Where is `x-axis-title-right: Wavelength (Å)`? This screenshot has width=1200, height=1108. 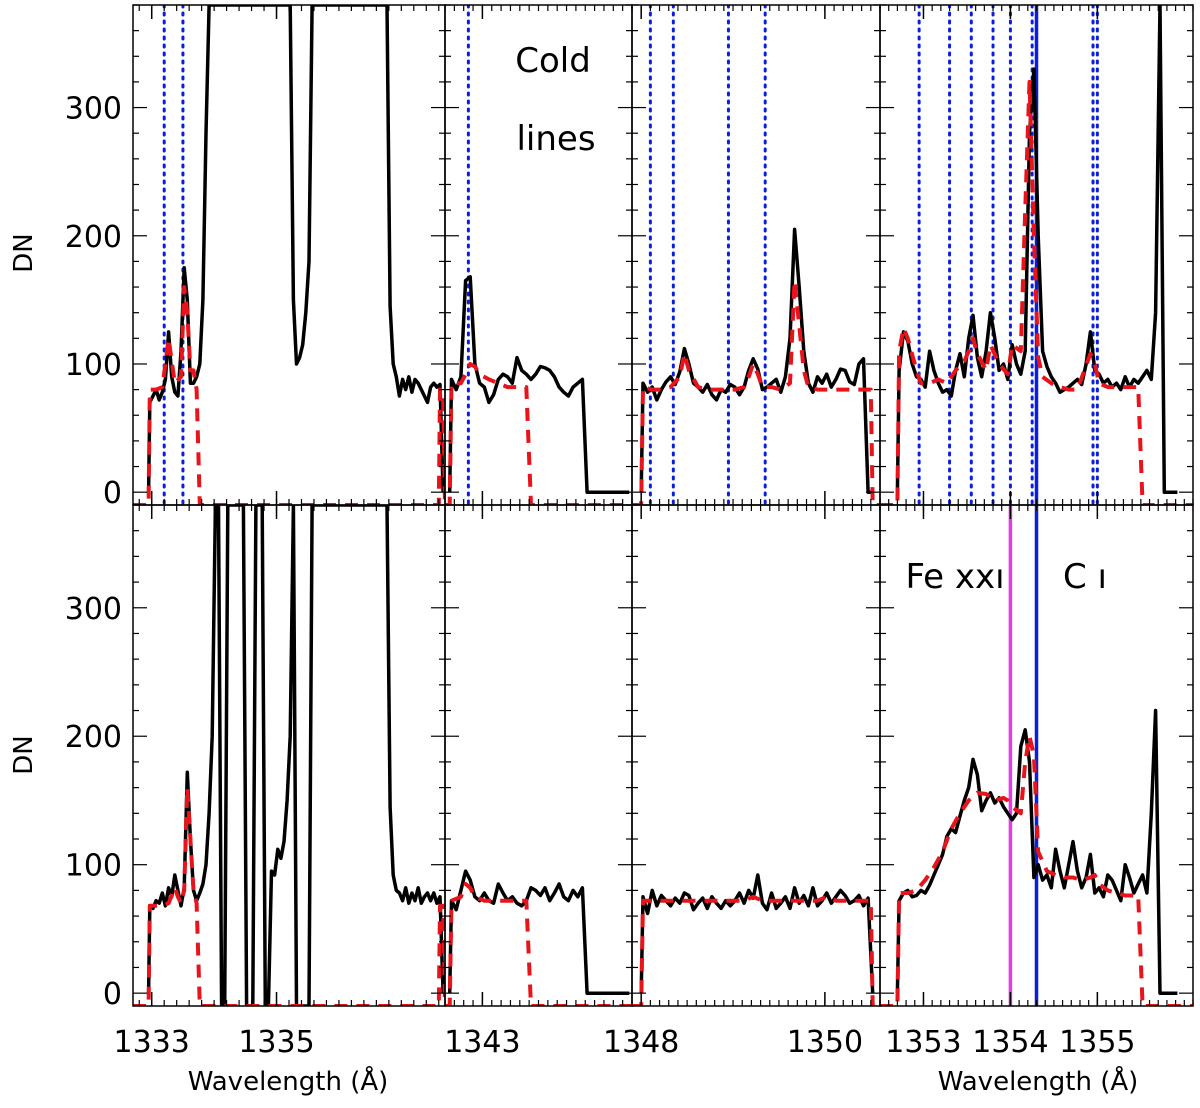 x-axis-title-right: Wavelength (Å) is located at coordinates (1038, 1081).